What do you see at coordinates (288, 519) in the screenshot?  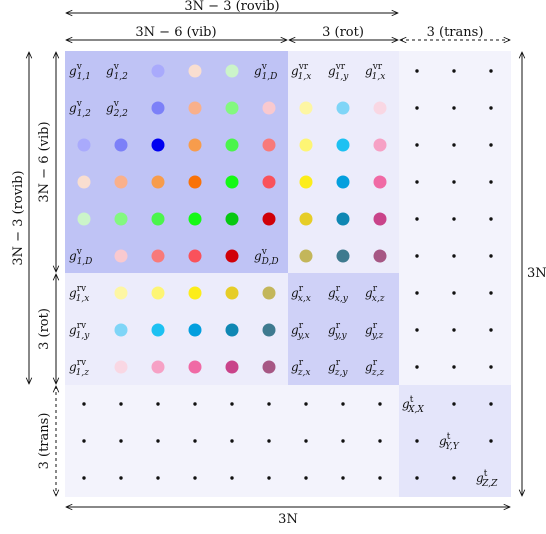 I see `svg-text: 3N` at bounding box center [288, 519].